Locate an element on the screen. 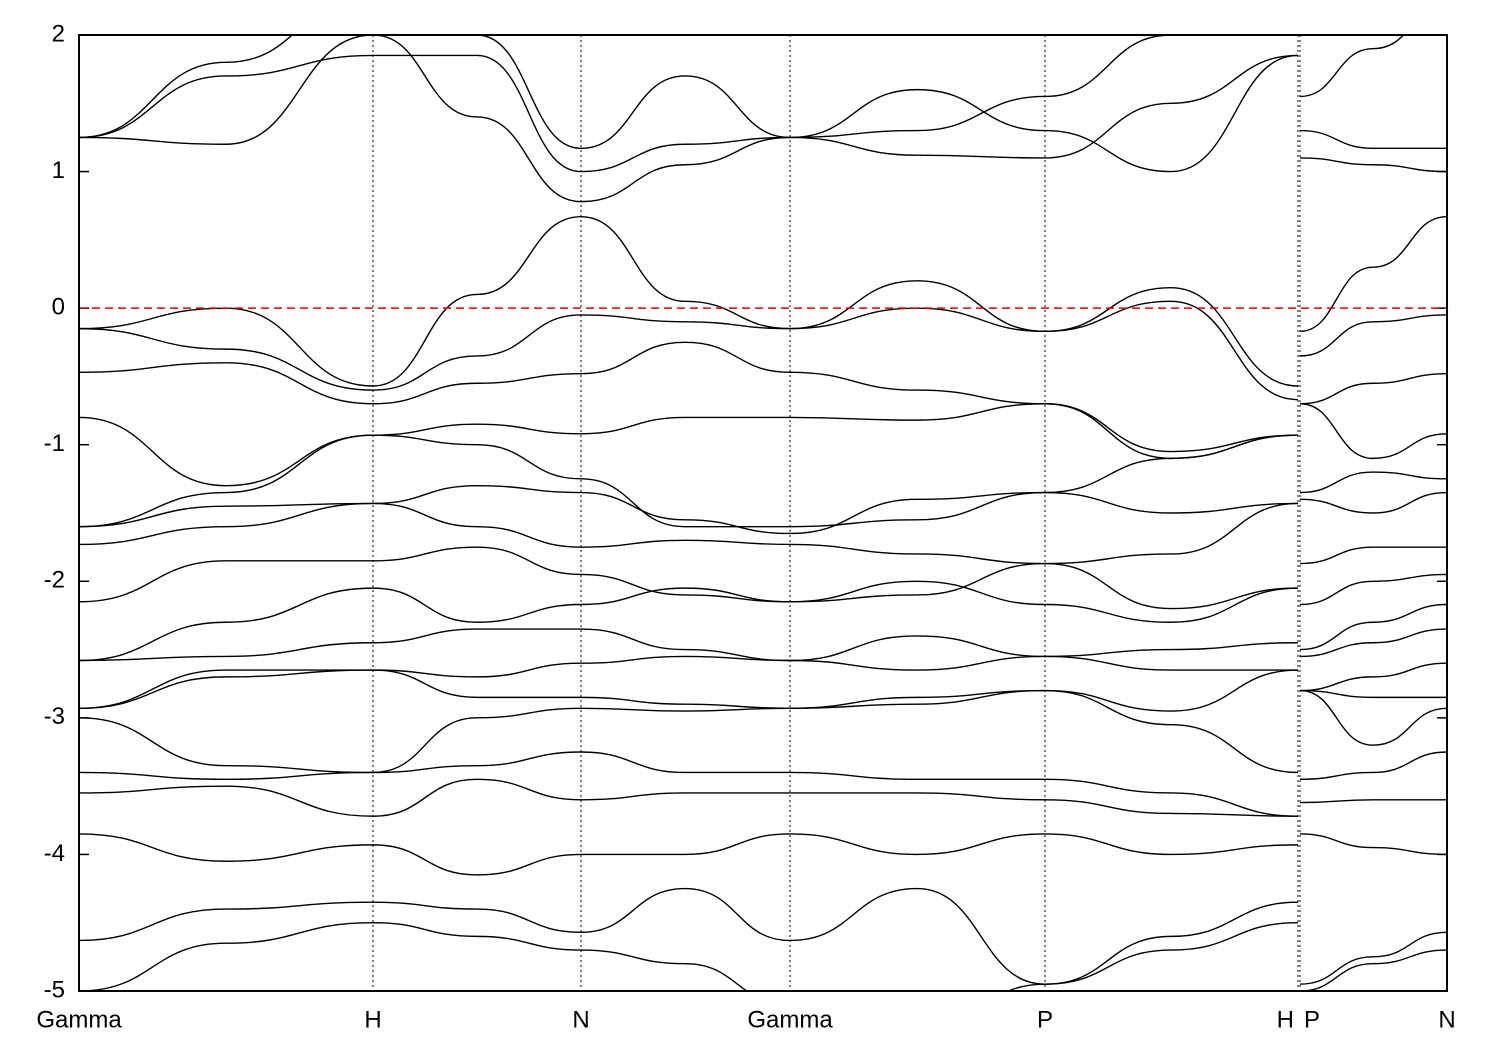 The width and height of the screenshot is (1500, 1050). y-tick-label: -2 is located at coordinates (54, 580).